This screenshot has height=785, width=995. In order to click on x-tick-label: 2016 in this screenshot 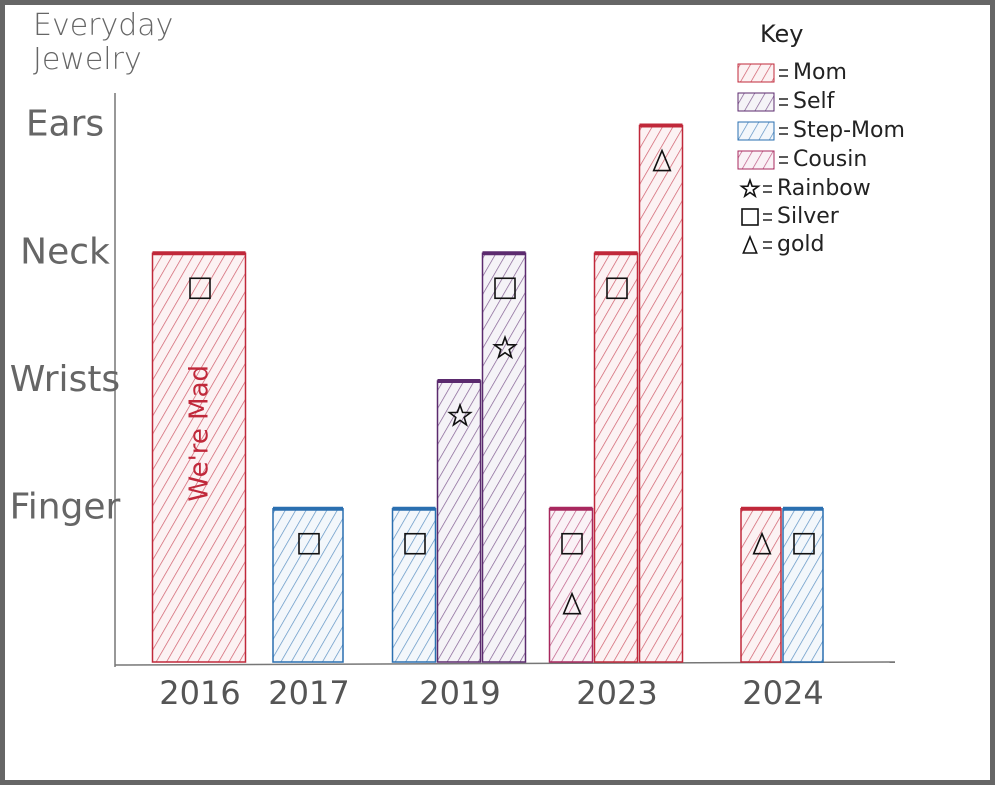, I will do `click(199, 693)`.